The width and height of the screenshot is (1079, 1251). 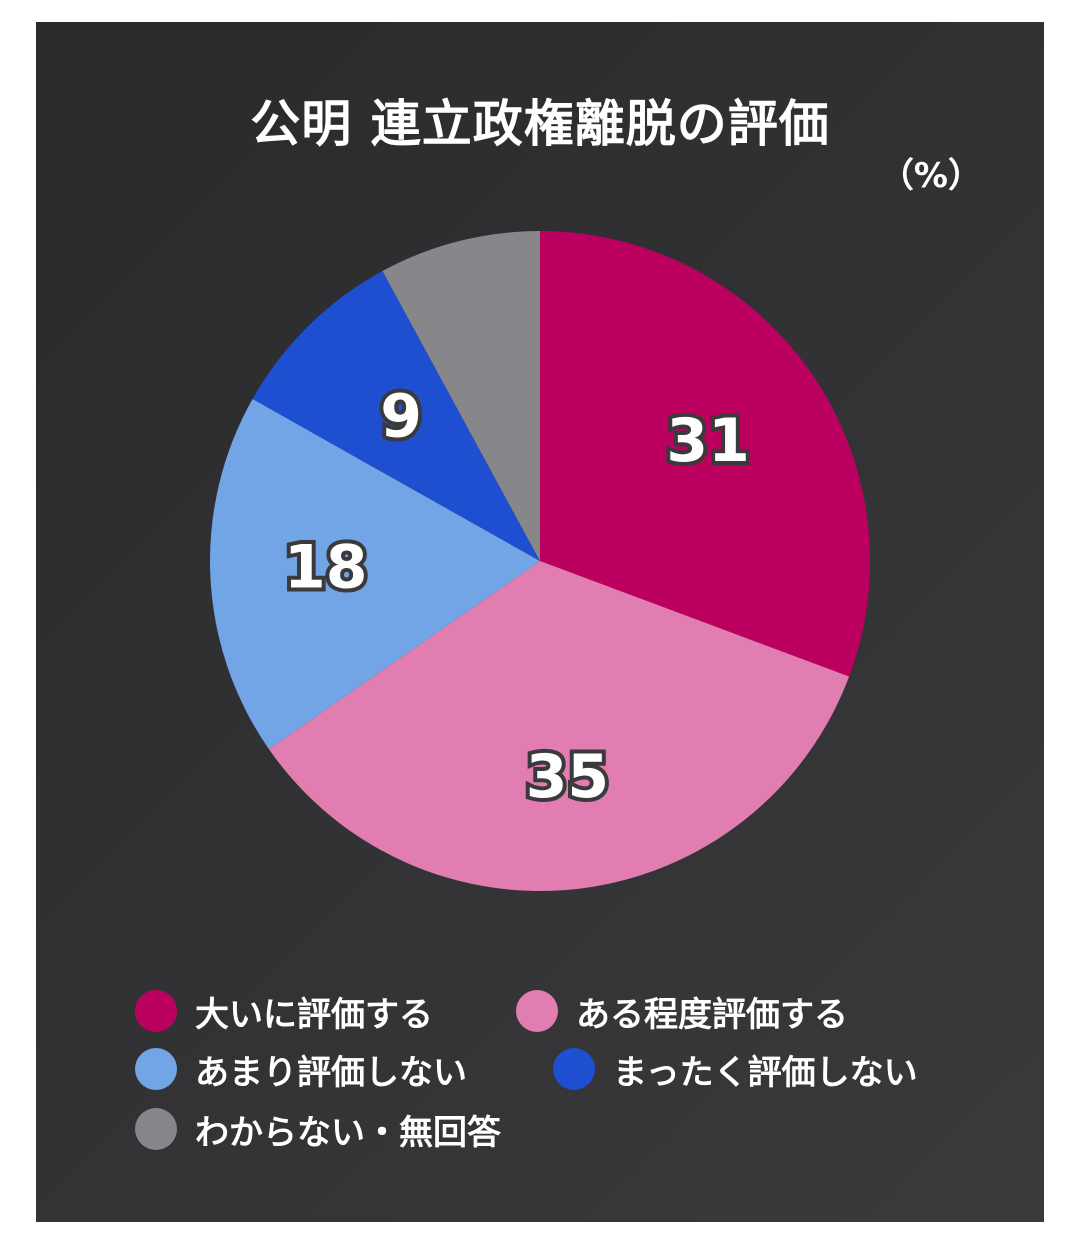 What do you see at coordinates (540, 124) in the screenshot?
I see `chart-title: 公明 連立政権離脱の評価` at bounding box center [540, 124].